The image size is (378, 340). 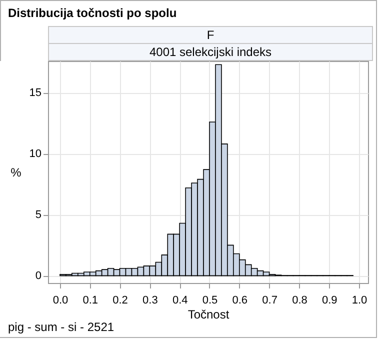 I want to click on x-tick-label: 0.3, so click(x=150, y=300).